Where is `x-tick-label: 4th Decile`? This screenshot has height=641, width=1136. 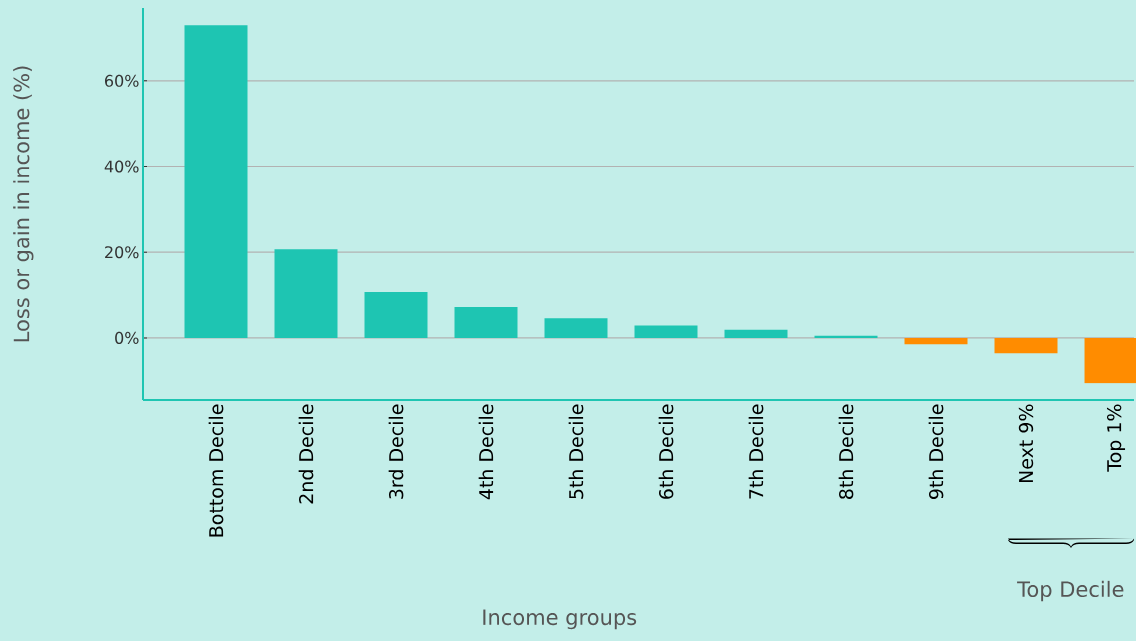 x-tick-label: 4th Decile is located at coordinates (486, 452).